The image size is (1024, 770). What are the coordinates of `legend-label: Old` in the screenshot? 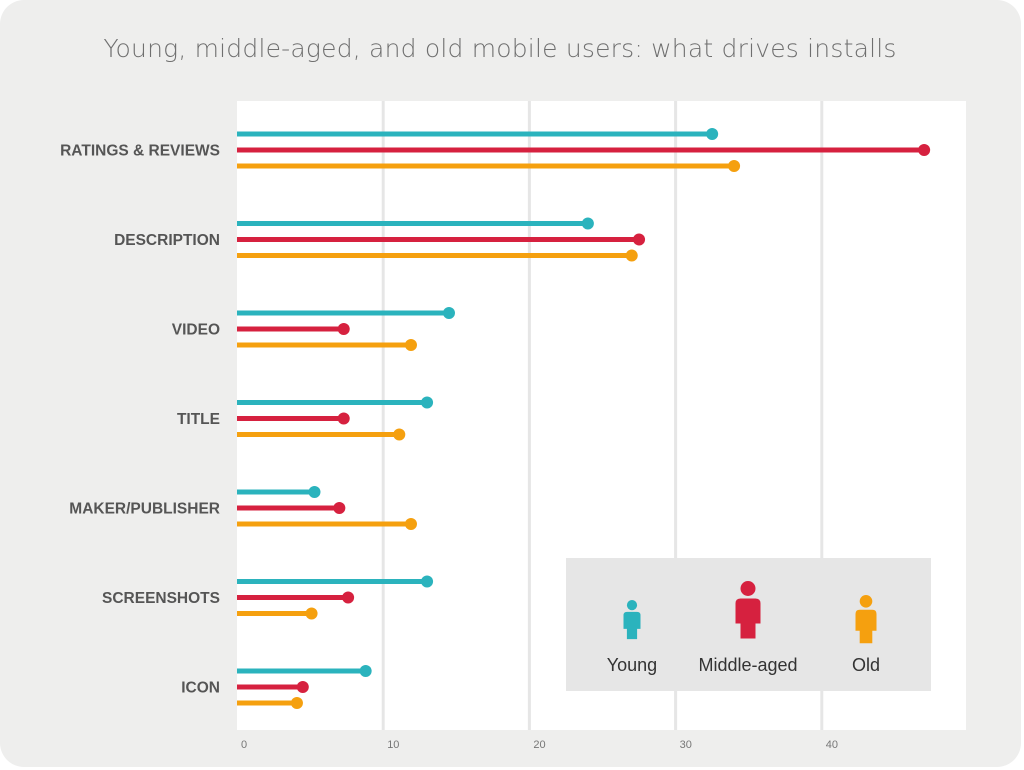 It's located at (866, 665).